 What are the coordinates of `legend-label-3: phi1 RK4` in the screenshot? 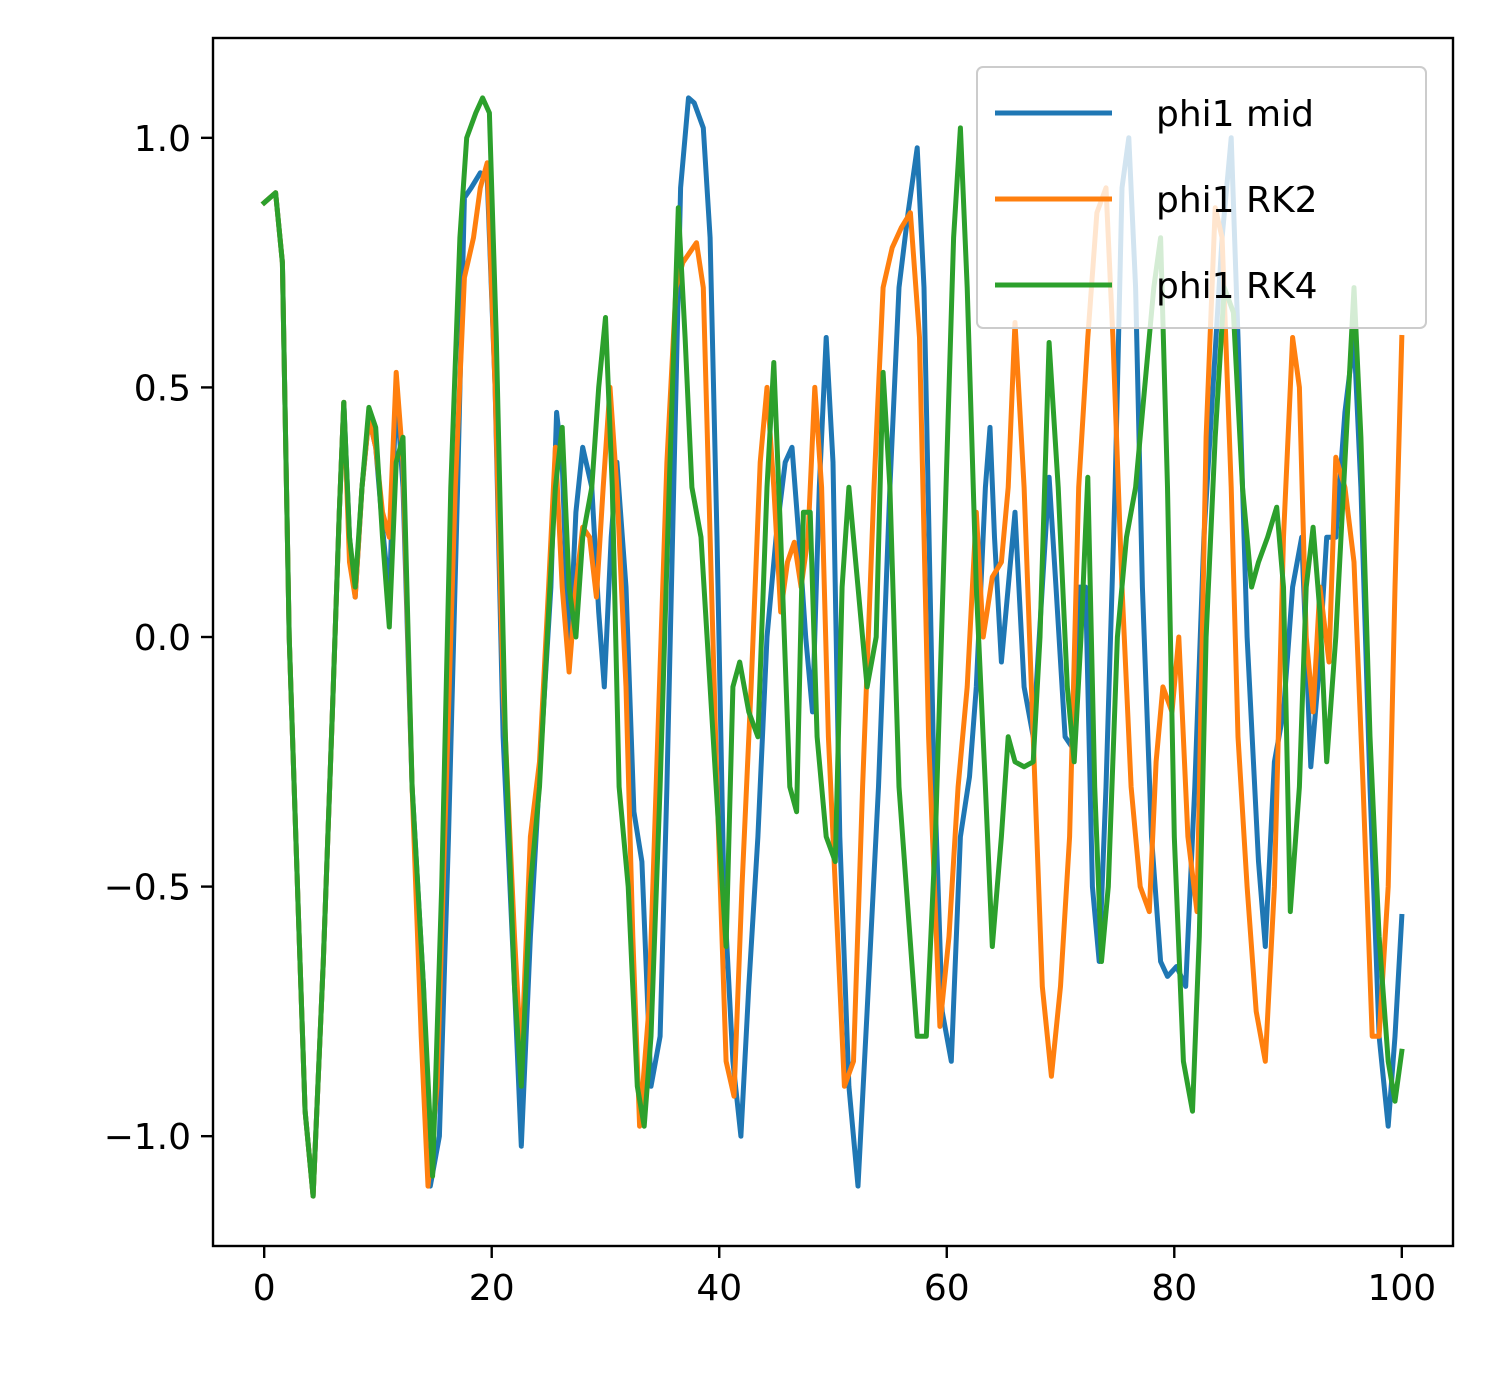 It's located at (1237, 286).